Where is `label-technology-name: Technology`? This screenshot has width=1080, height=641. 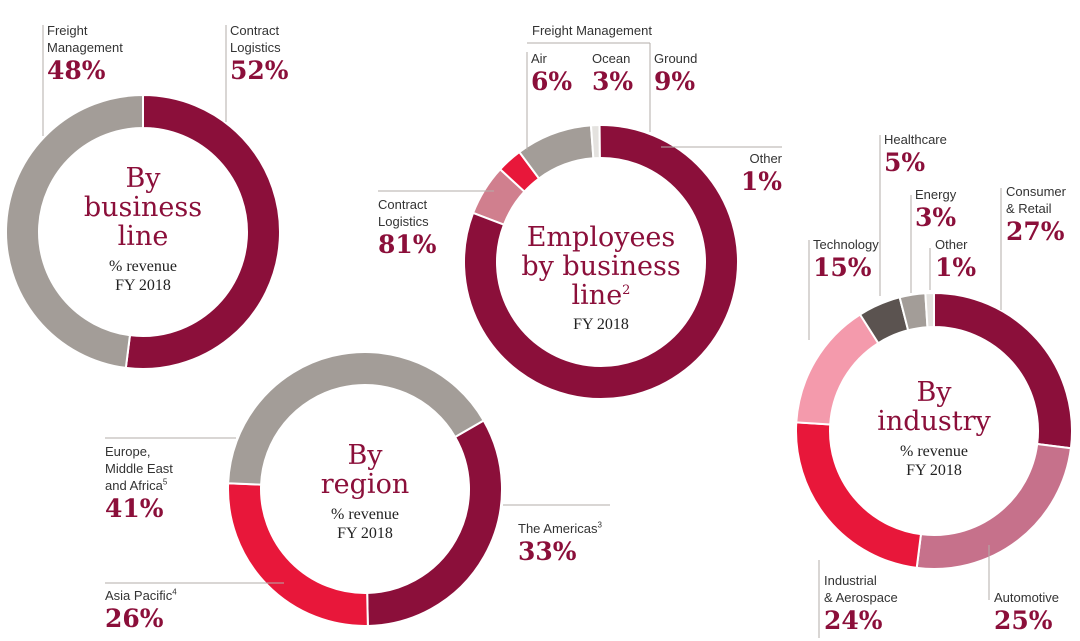 label-technology-name: Technology is located at coordinates (846, 244).